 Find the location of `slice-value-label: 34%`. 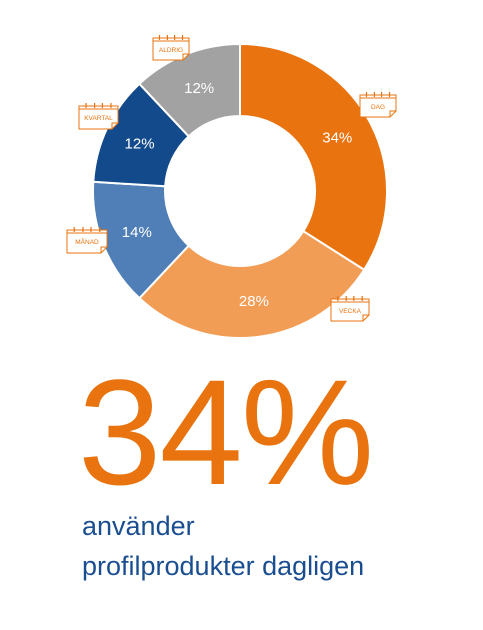

slice-value-label: 34% is located at coordinates (337, 138).